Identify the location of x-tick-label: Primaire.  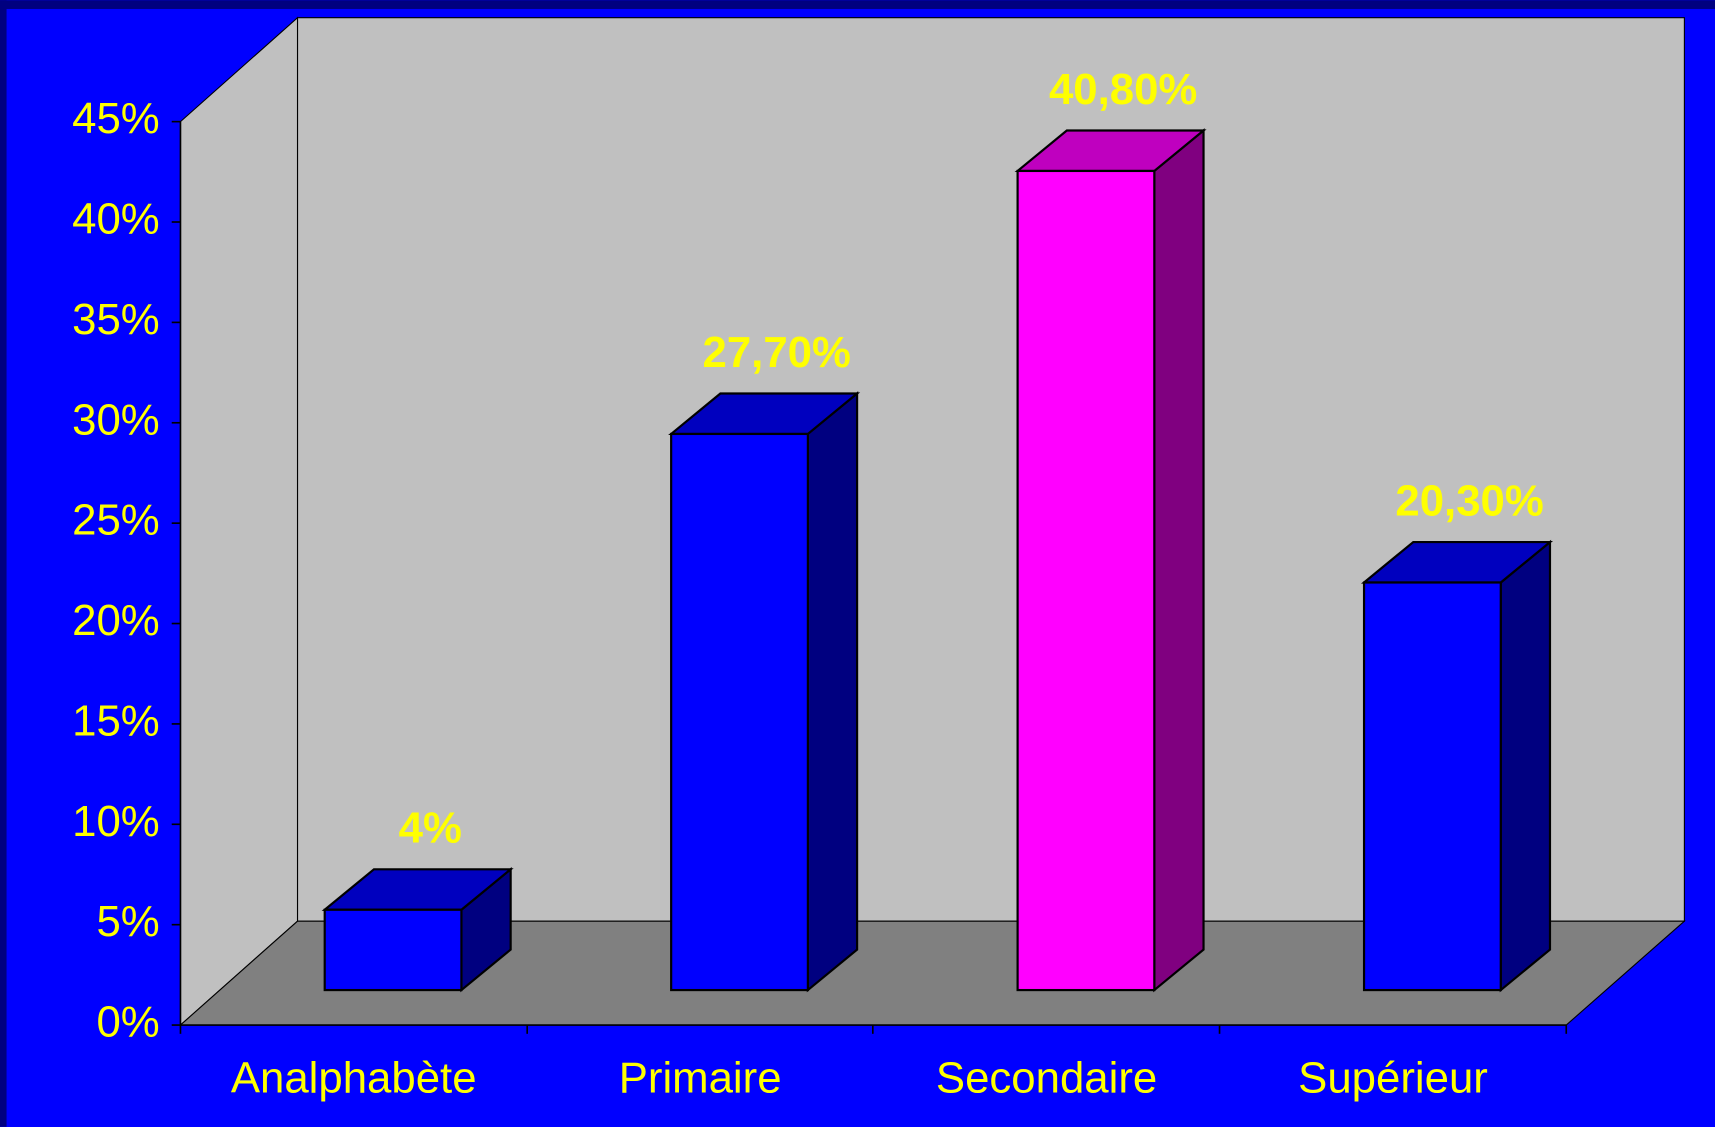
(700, 1077).